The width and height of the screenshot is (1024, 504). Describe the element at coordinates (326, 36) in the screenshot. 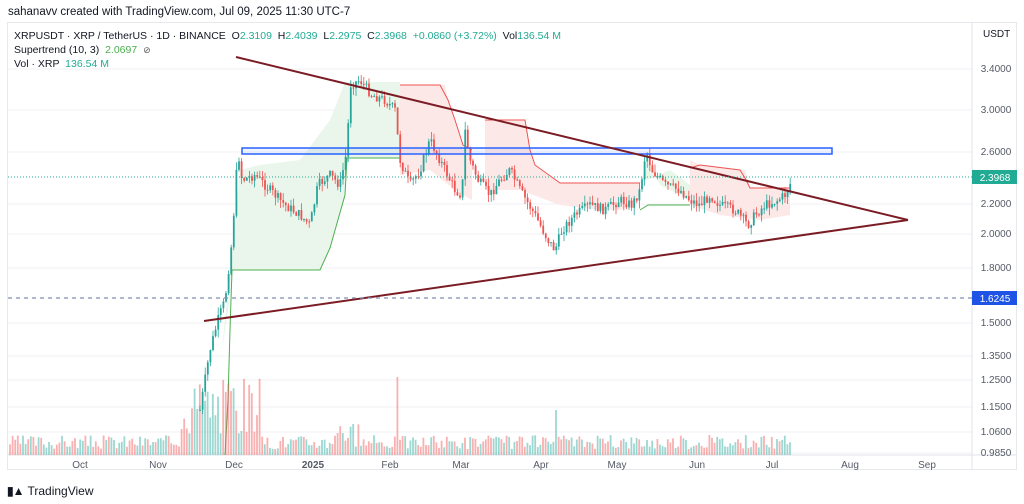

I see `low-label: L` at that location.